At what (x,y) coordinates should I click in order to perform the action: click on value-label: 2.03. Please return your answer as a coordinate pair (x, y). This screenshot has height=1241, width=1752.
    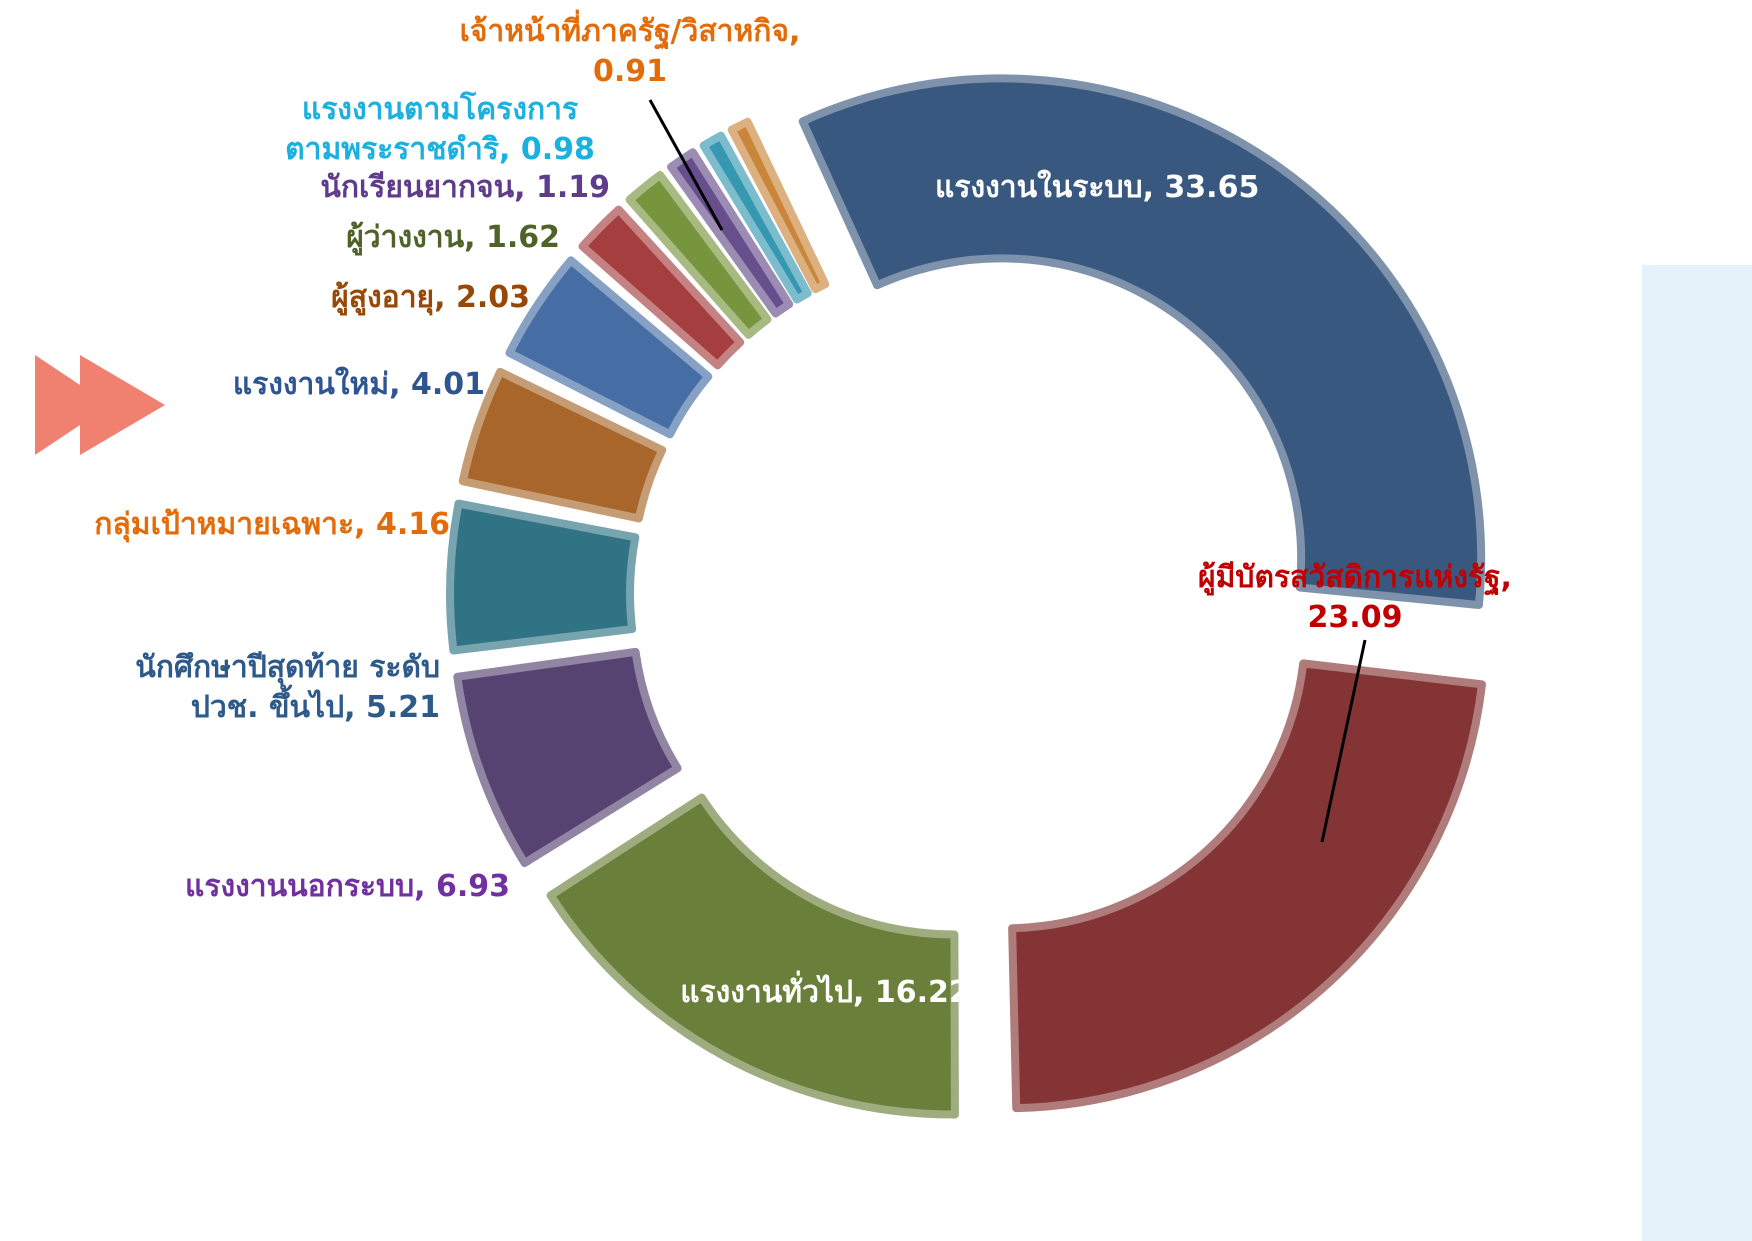
    Looking at the image, I should click on (482, 297).